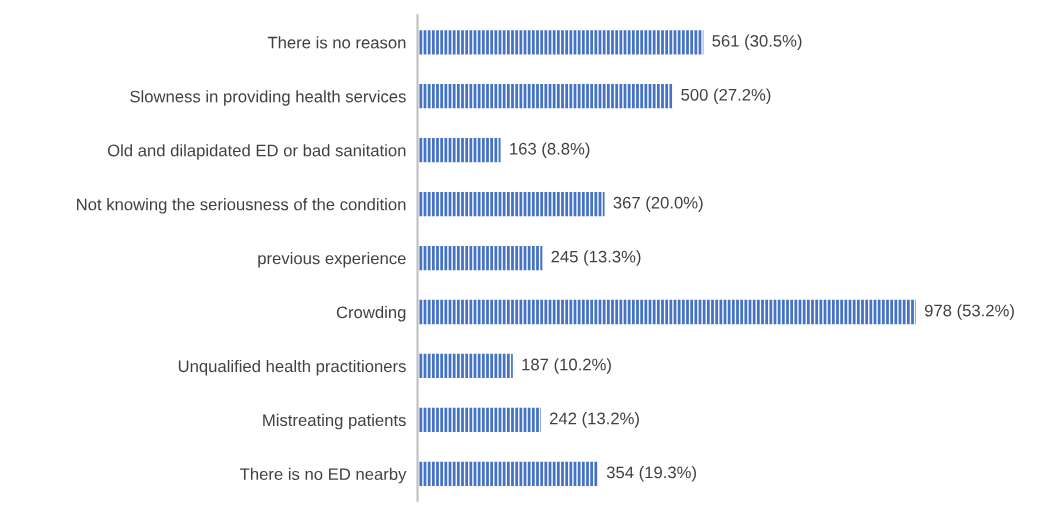  Describe the element at coordinates (726, 96) in the screenshot. I see `data-label: 500 (27.2%)` at that location.